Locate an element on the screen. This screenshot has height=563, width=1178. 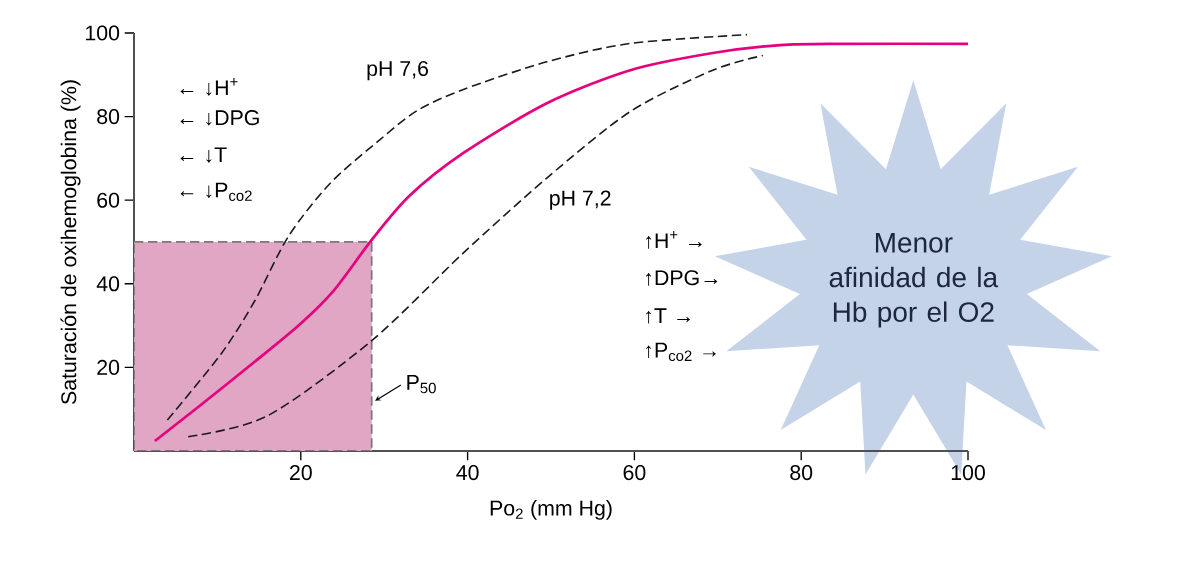
y-tick-label: 100 is located at coordinates (103, 33).